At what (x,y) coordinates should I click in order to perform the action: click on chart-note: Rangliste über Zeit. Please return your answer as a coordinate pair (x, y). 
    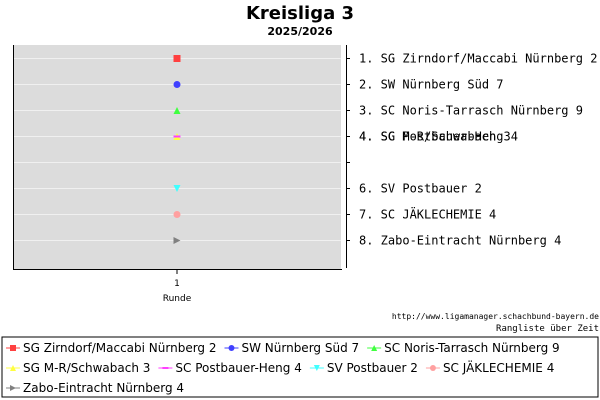
    Looking at the image, I should click on (547, 329).